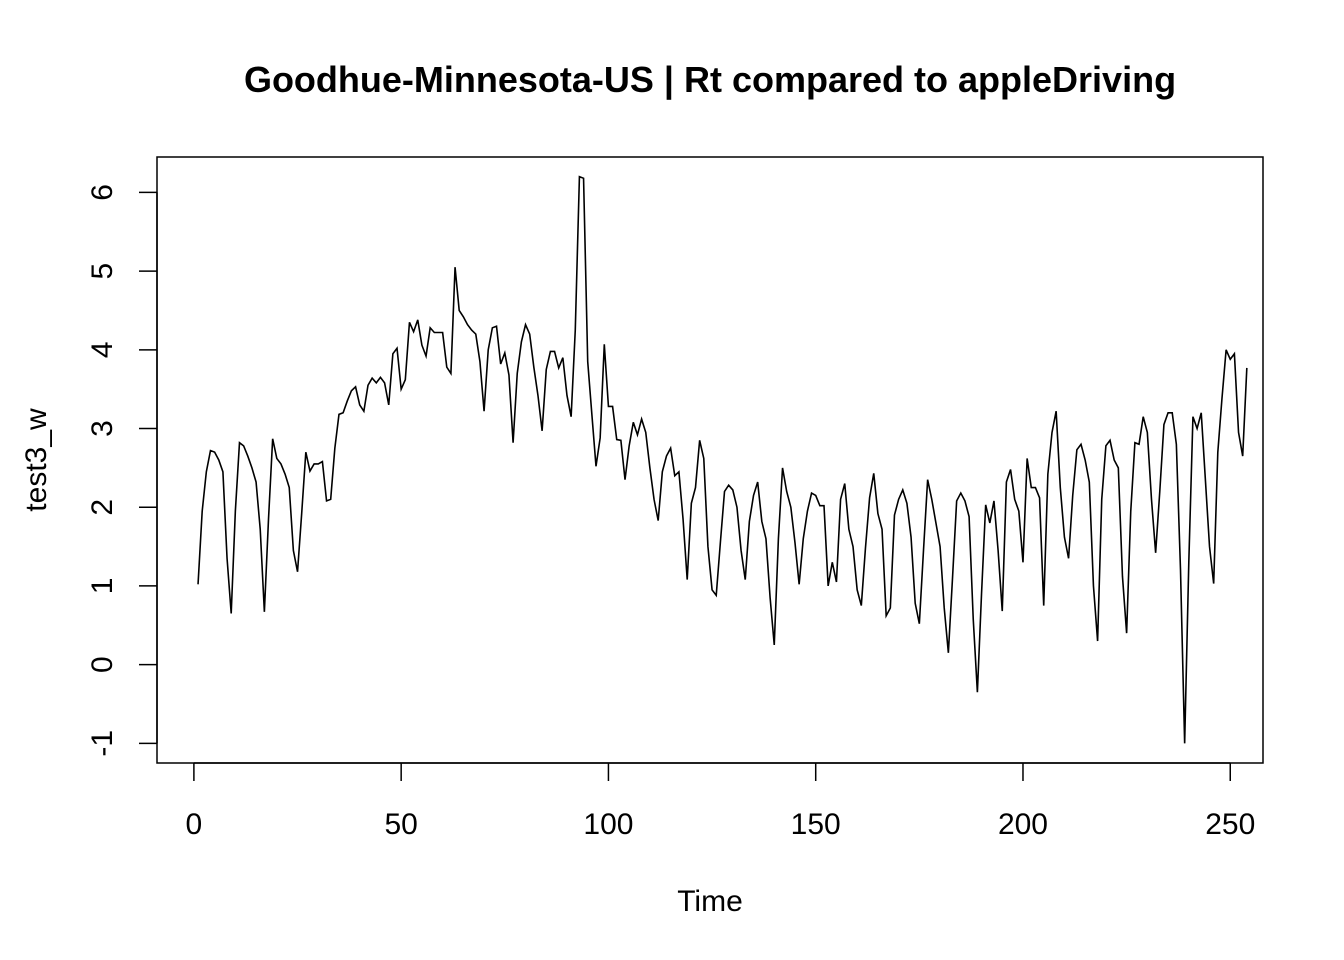 The width and height of the screenshot is (1344, 960). Describe the element at coordinates (102, 271) in the screenshot. I see `y-tick-label: 5` at that location.